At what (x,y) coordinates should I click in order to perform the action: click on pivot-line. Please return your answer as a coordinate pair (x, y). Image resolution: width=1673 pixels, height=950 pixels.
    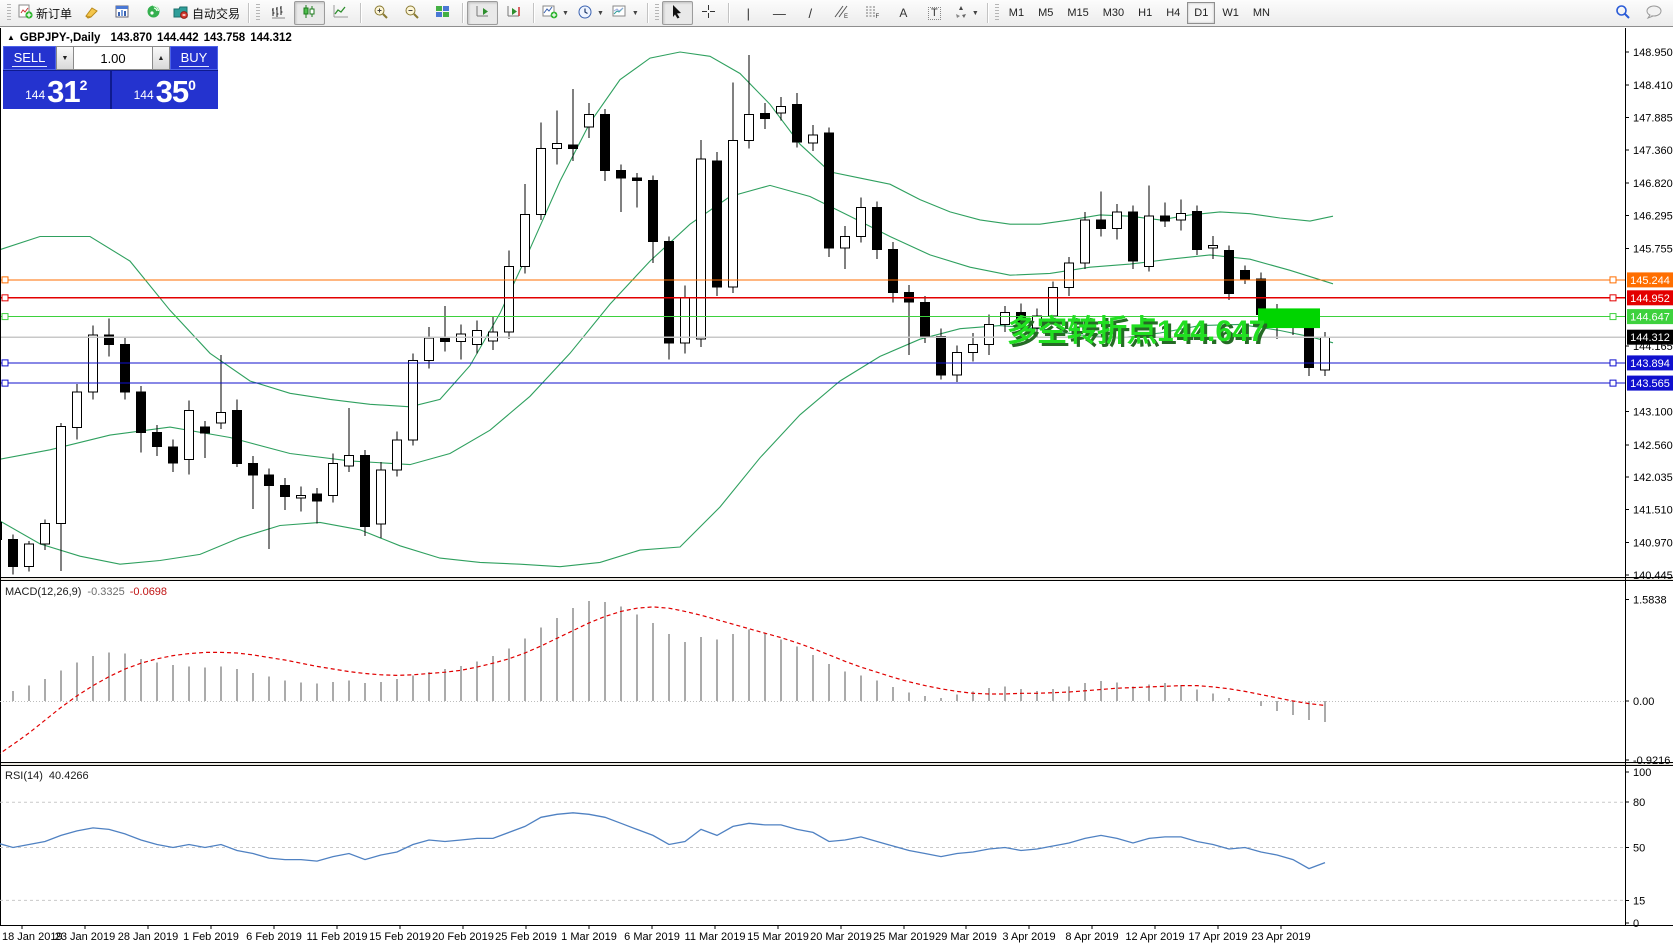
    Looking at the image, I should click on (812, 317).